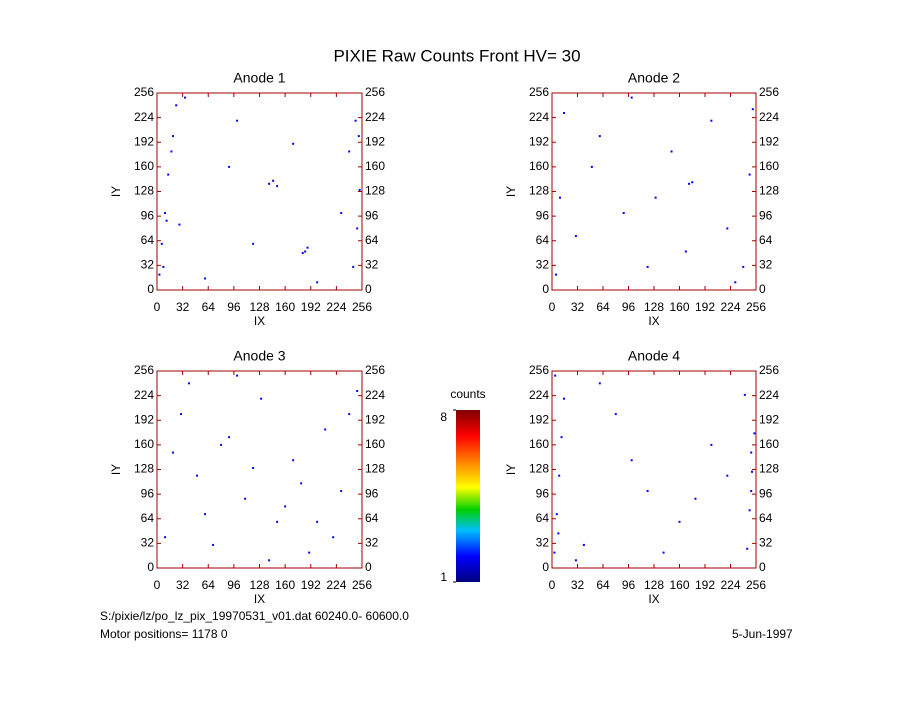  Describe the element at coordinates (259, 78) in the screenshot. I see `panel-title: Anode 1` at that location.